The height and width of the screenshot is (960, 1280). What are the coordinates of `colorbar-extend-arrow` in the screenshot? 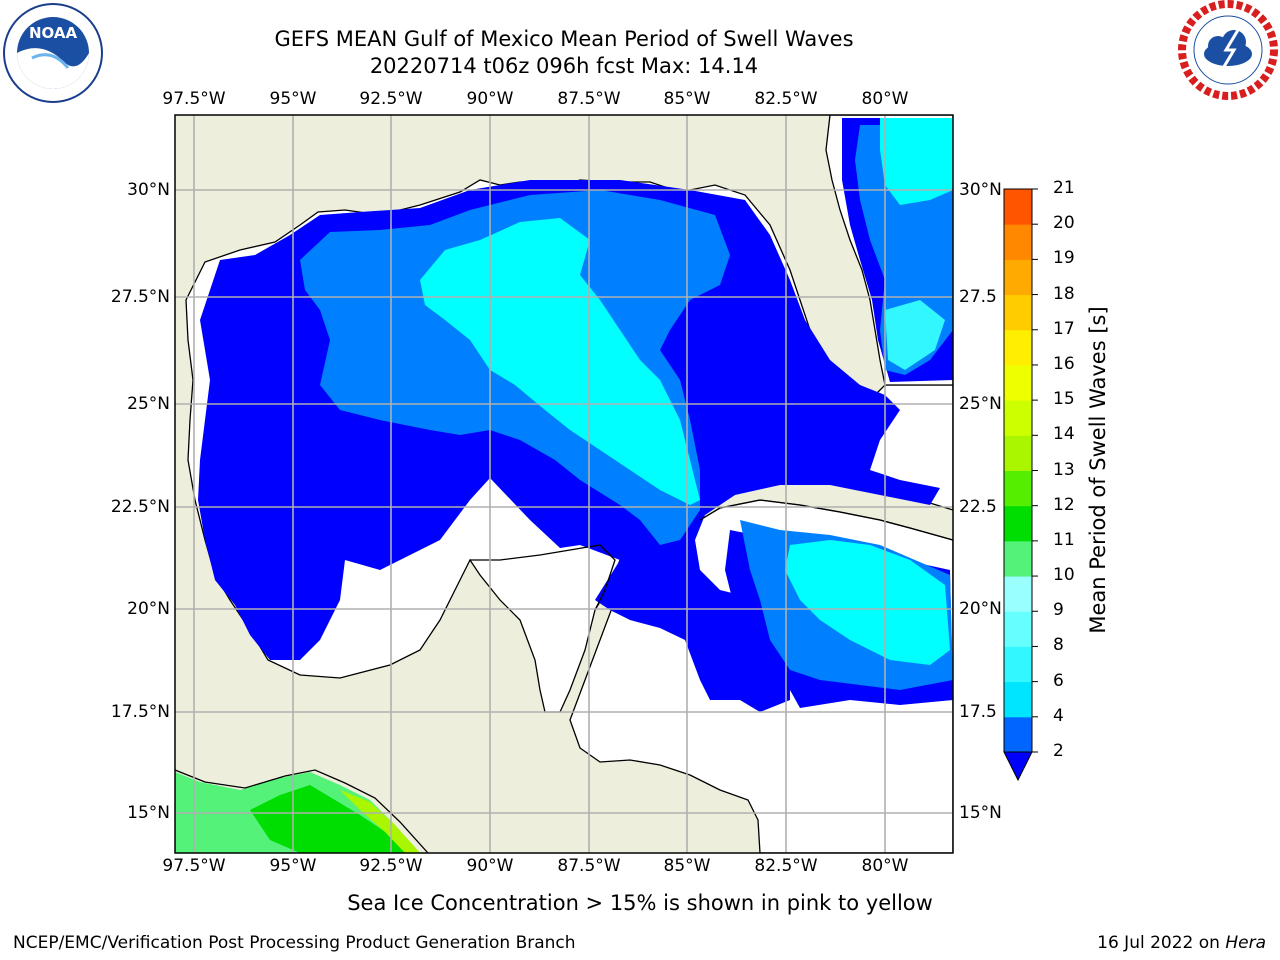 It's located at (1018, 766).